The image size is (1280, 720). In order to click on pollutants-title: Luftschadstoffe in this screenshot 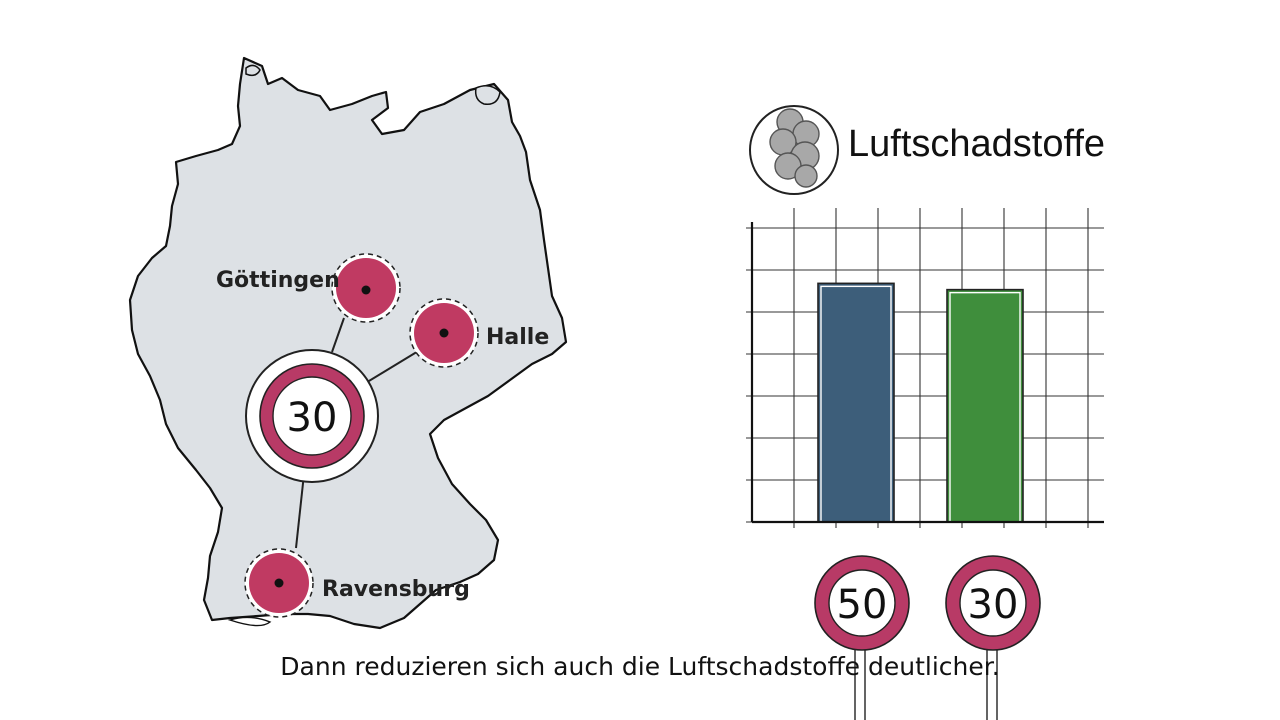, I will do `click(976, 144)`.